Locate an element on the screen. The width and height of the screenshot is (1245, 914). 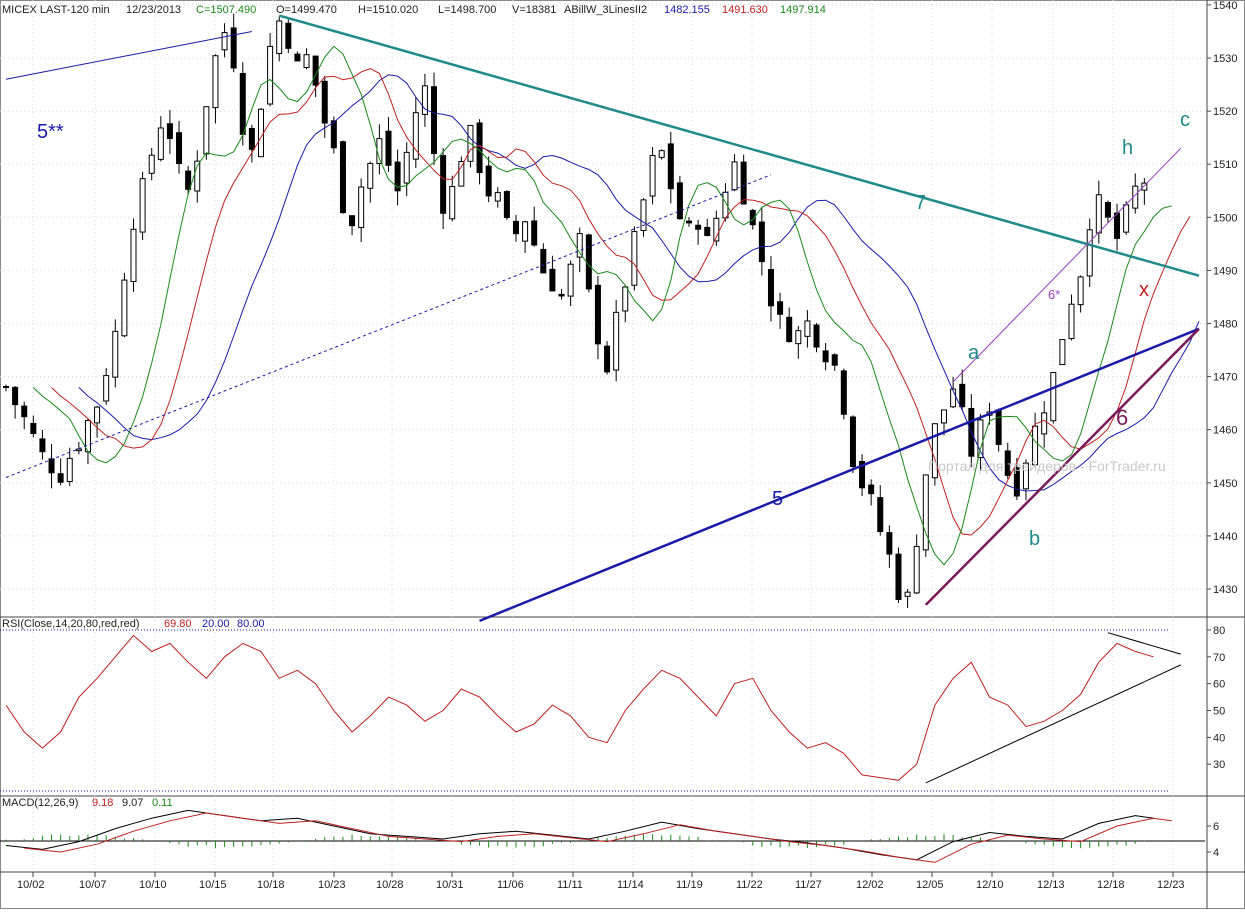
header-symbol: MICEX LAST-120 min is located at coordinates (56, 10).